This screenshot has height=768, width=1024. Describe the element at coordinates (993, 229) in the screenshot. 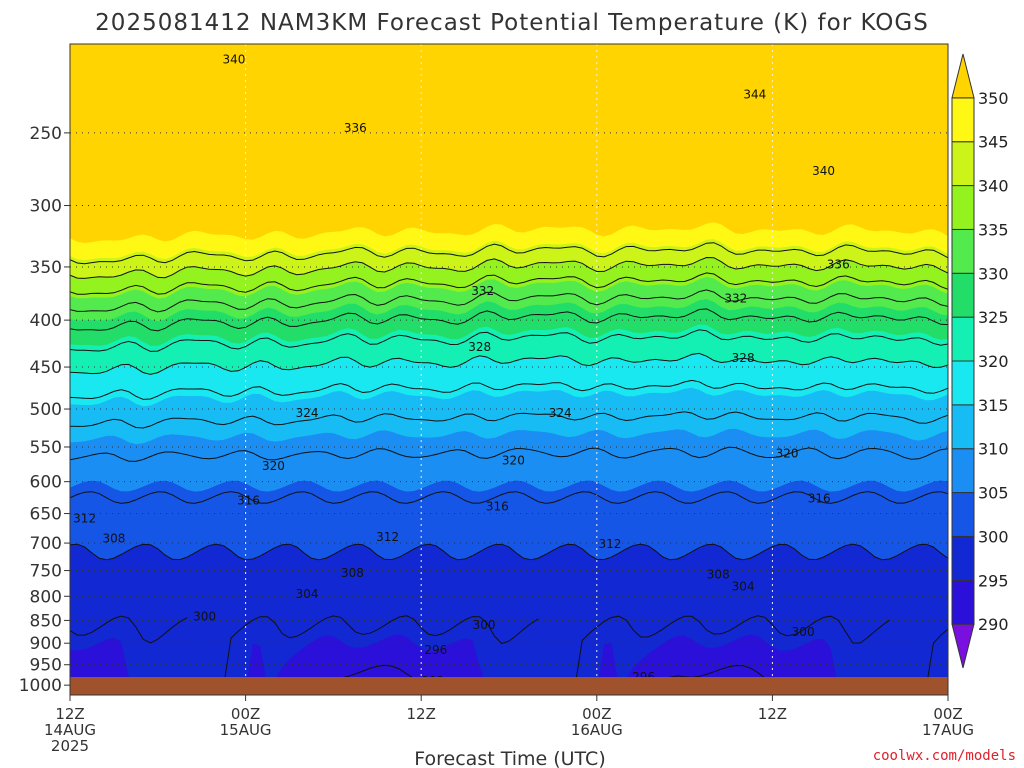

I see `colorbar-label: 335` at that location.